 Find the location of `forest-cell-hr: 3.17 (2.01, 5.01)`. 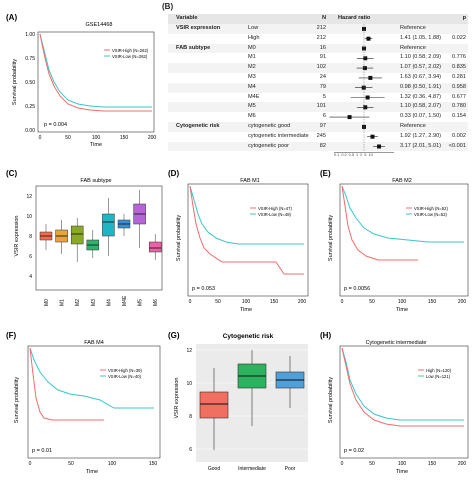

forest-cell-hr: 3.17 (2.01, 5.01) is located at coordinates (421, 145).